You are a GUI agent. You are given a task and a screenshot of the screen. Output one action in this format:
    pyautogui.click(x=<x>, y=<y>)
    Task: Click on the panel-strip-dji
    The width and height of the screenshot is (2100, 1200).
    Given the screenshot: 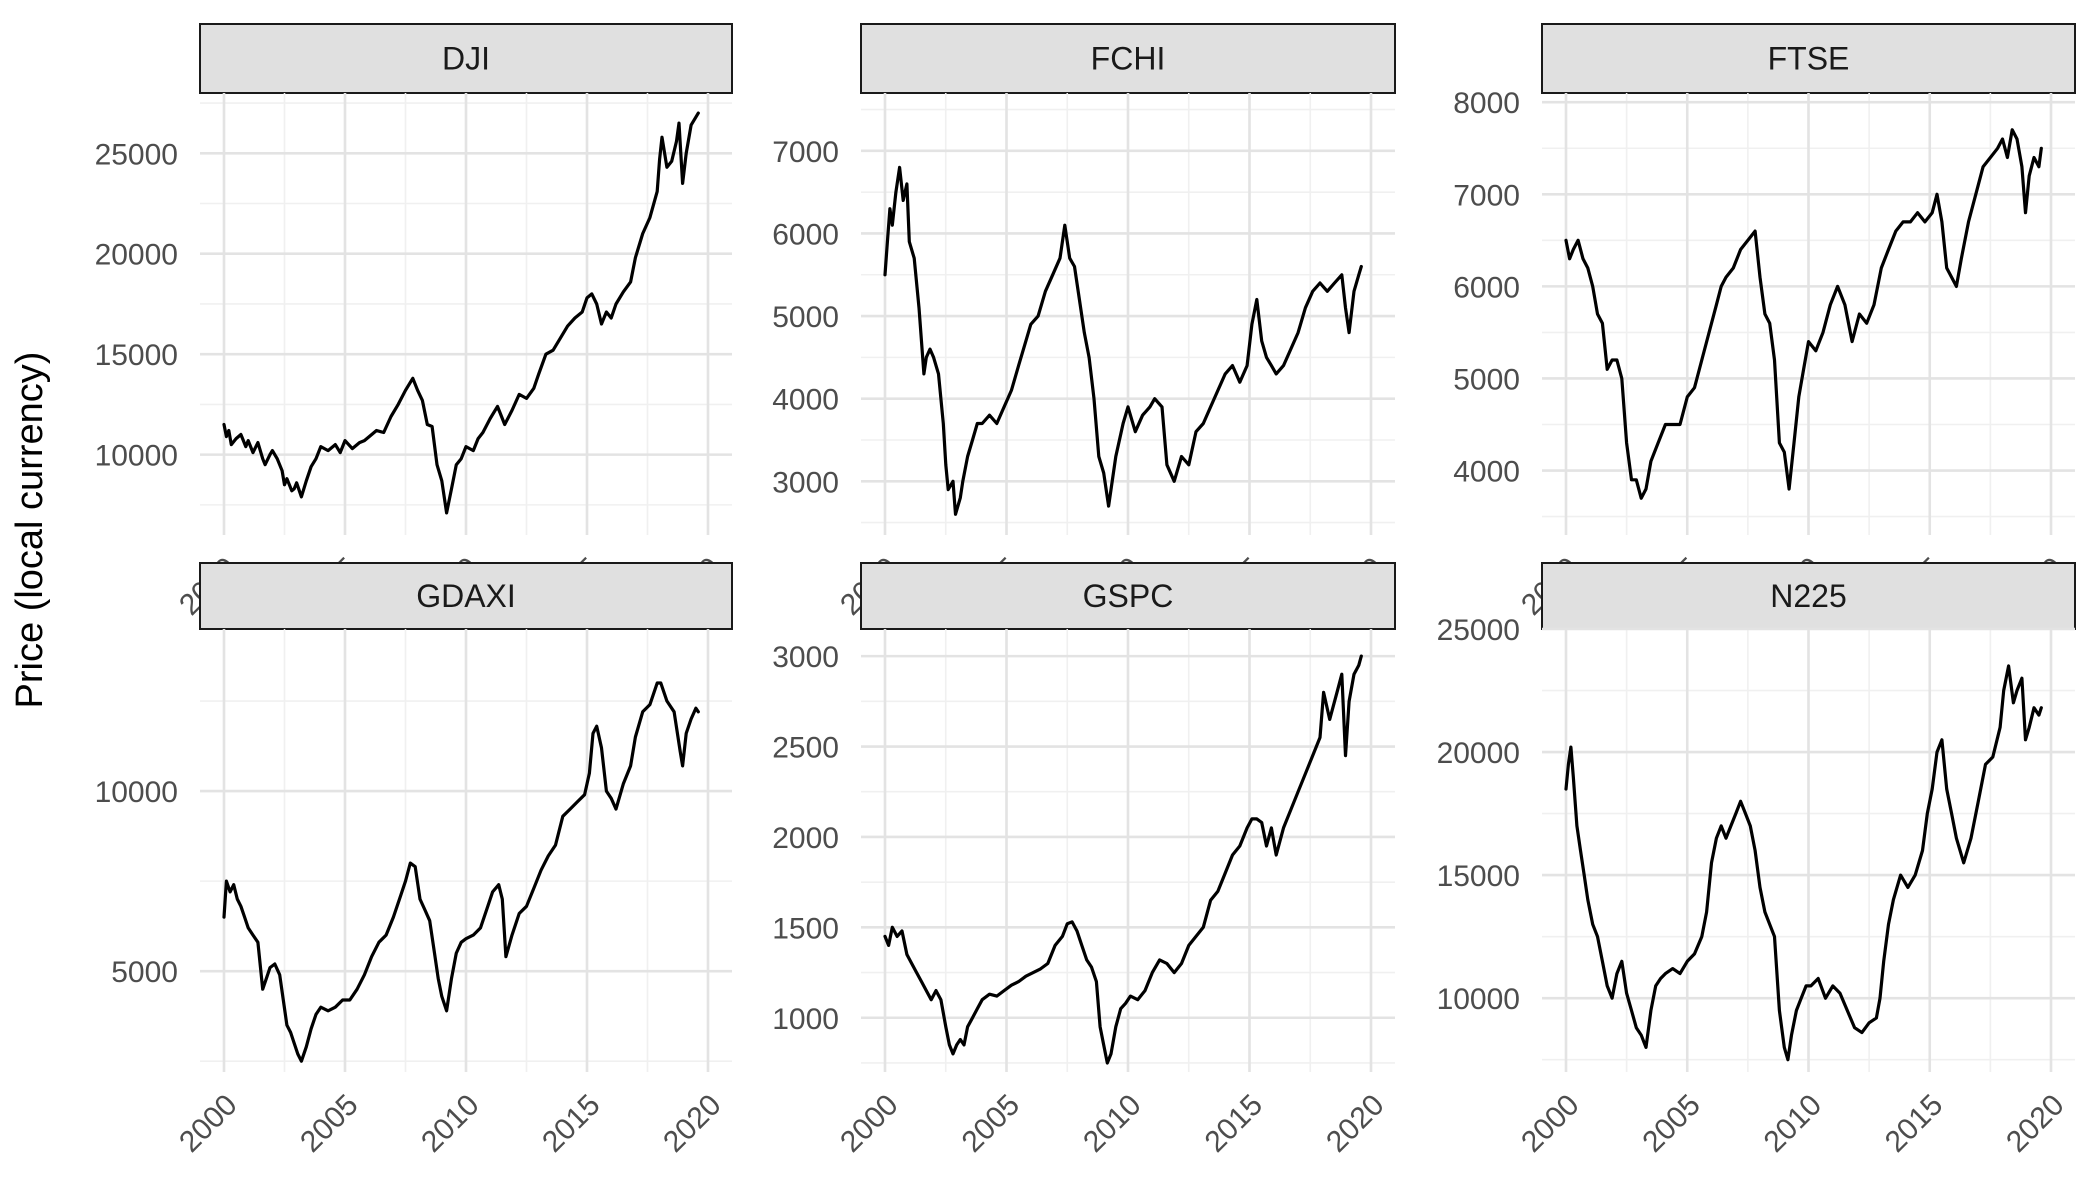 What is the action you would take?
    pyautogui.click(x=466, y=58)
    